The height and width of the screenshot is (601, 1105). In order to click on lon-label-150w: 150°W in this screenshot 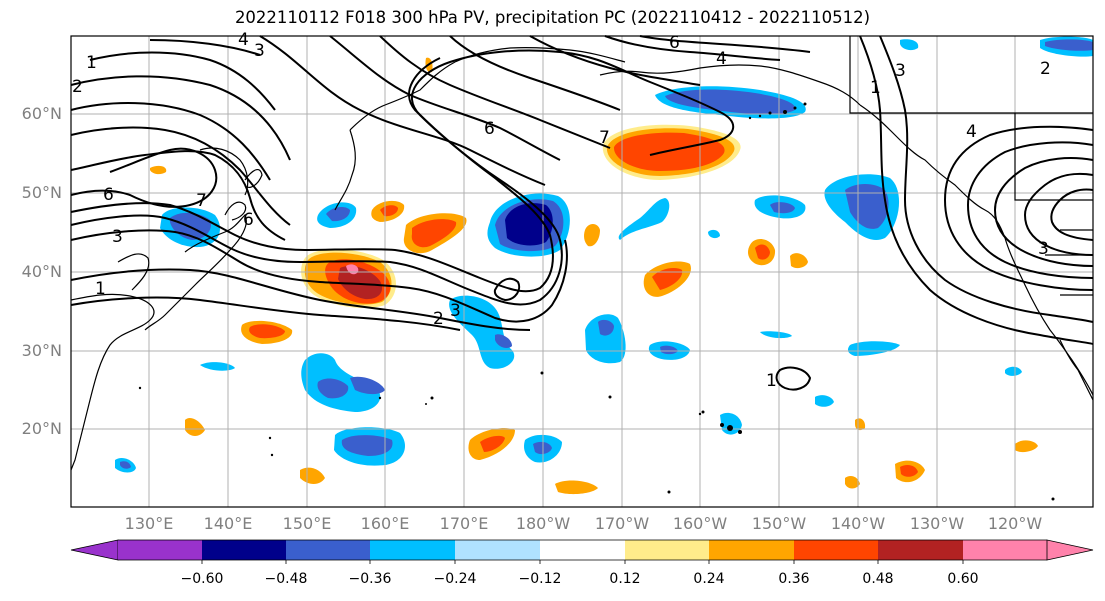, I will do `click(779, 523)`.